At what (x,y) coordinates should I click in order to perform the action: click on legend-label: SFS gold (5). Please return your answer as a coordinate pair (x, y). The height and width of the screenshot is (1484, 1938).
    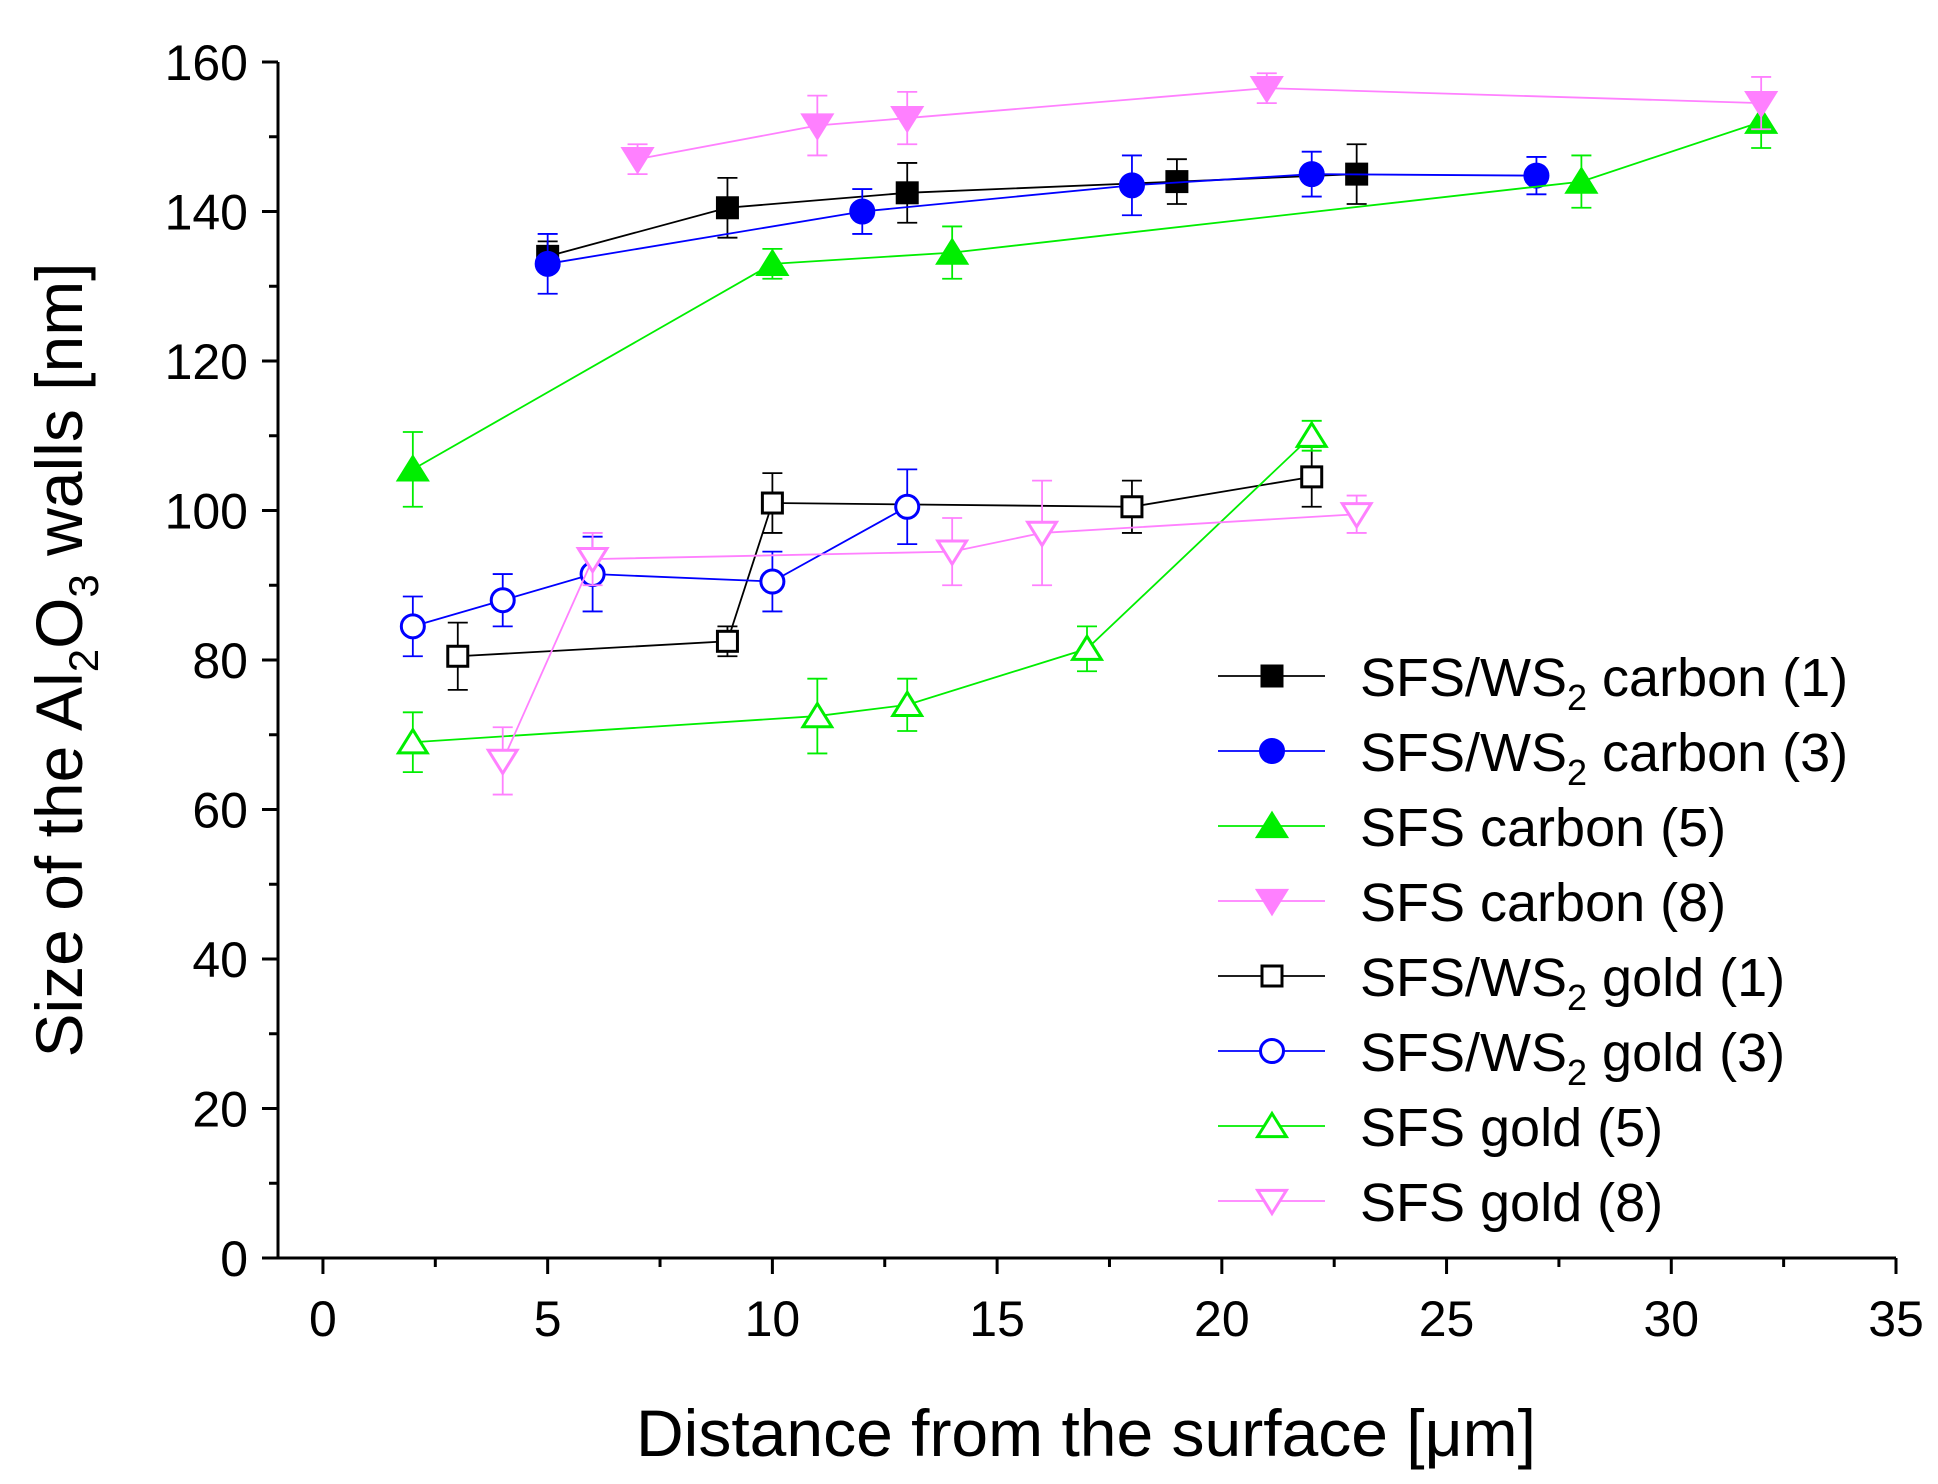
    Looking at the image, I should click on (1511, 1128).